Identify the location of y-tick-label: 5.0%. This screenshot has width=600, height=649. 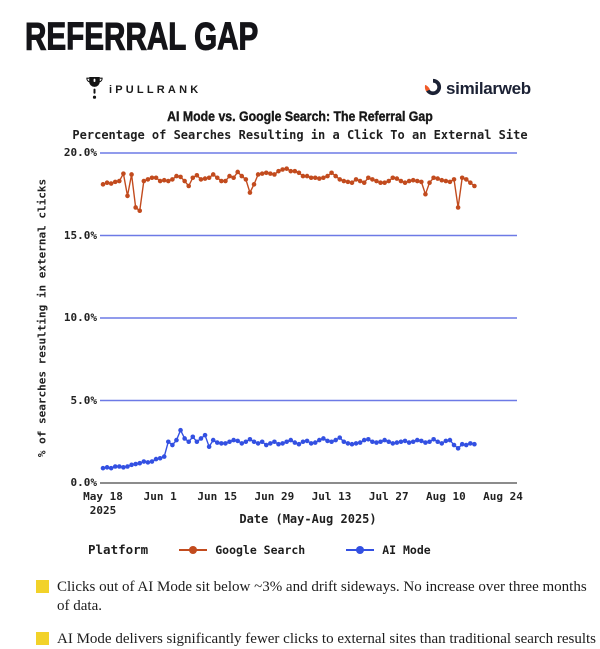
(84, 400).